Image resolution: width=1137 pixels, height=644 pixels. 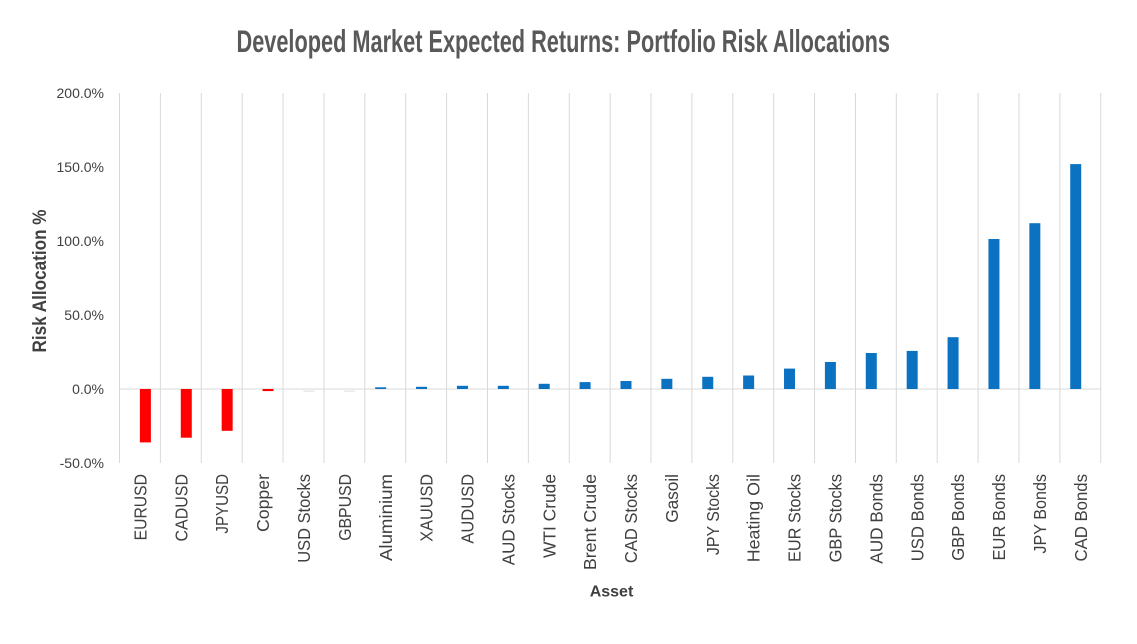 I want to click on svg-text: Aluminium, so click(x=386, y=517).